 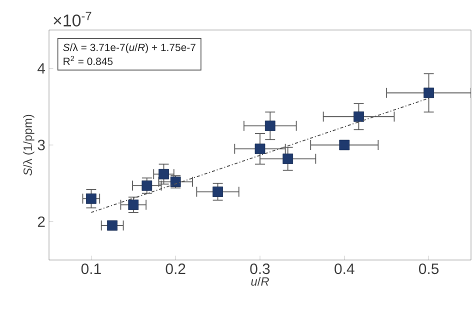 I want to click on x-tick-label: 0.5, so click(x=428, y=269).